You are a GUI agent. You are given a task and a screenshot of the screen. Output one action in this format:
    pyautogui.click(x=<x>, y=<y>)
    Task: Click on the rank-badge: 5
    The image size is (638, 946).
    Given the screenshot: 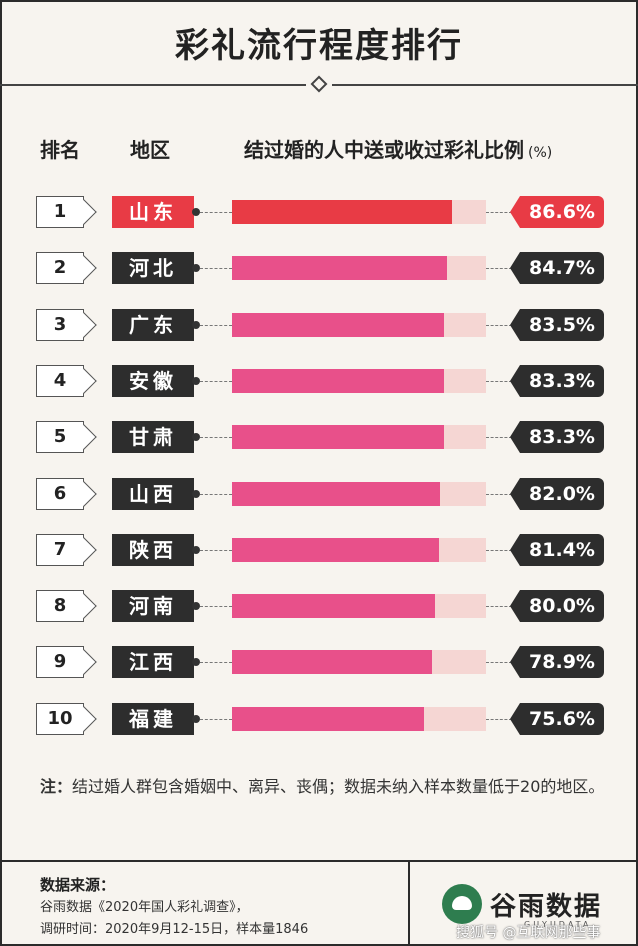 What is the action you would take?
    pyautogui.click(x=60, y=437)
    